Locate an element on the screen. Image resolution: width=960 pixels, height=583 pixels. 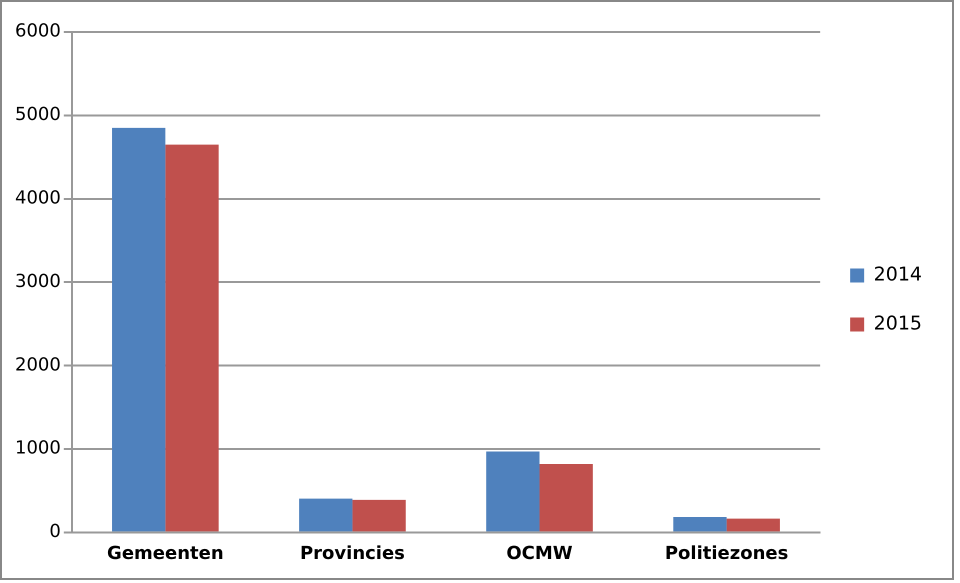
legend-label: 2014 is located at coordinates (898, 274).